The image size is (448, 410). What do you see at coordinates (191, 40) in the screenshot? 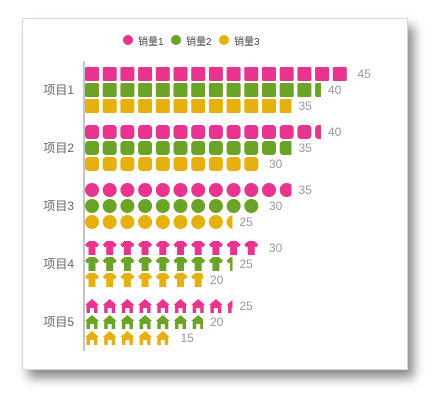
I see `legend-item-series-2: 销量2` at bounding box center [191, 40].